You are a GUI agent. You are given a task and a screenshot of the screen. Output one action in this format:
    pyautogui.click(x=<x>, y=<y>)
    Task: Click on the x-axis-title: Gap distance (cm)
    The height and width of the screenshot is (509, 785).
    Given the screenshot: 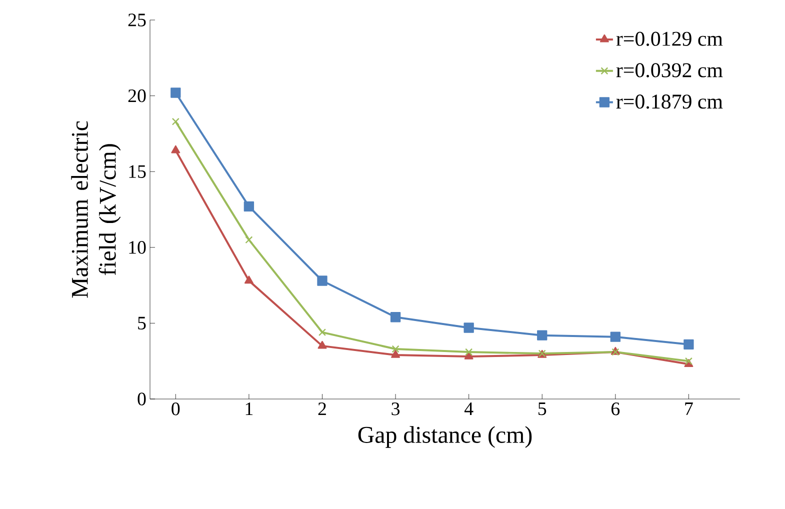 What is the action you would take?
    pyautogui.click(x=445, y=437)
    